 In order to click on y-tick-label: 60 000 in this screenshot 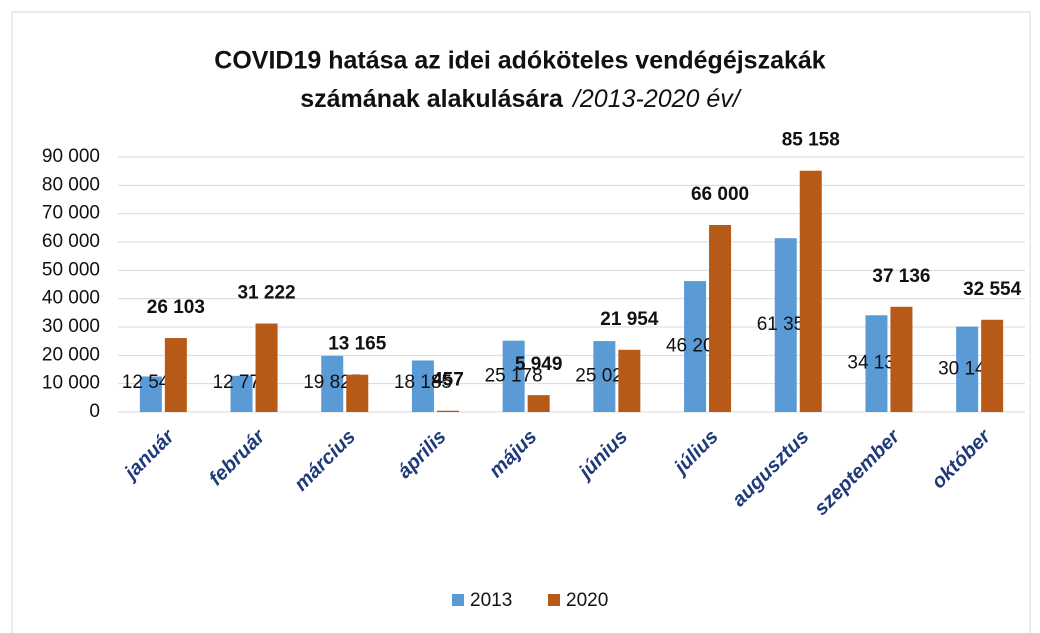, I will do `click(71, 241)`.